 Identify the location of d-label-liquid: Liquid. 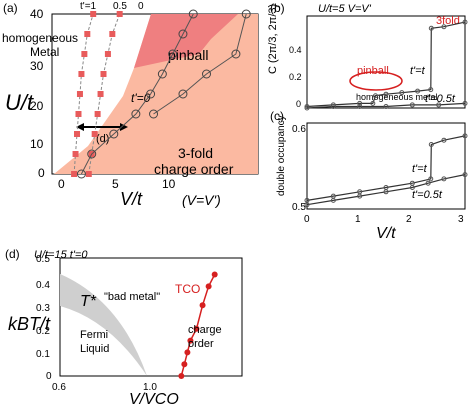
(94, 349).